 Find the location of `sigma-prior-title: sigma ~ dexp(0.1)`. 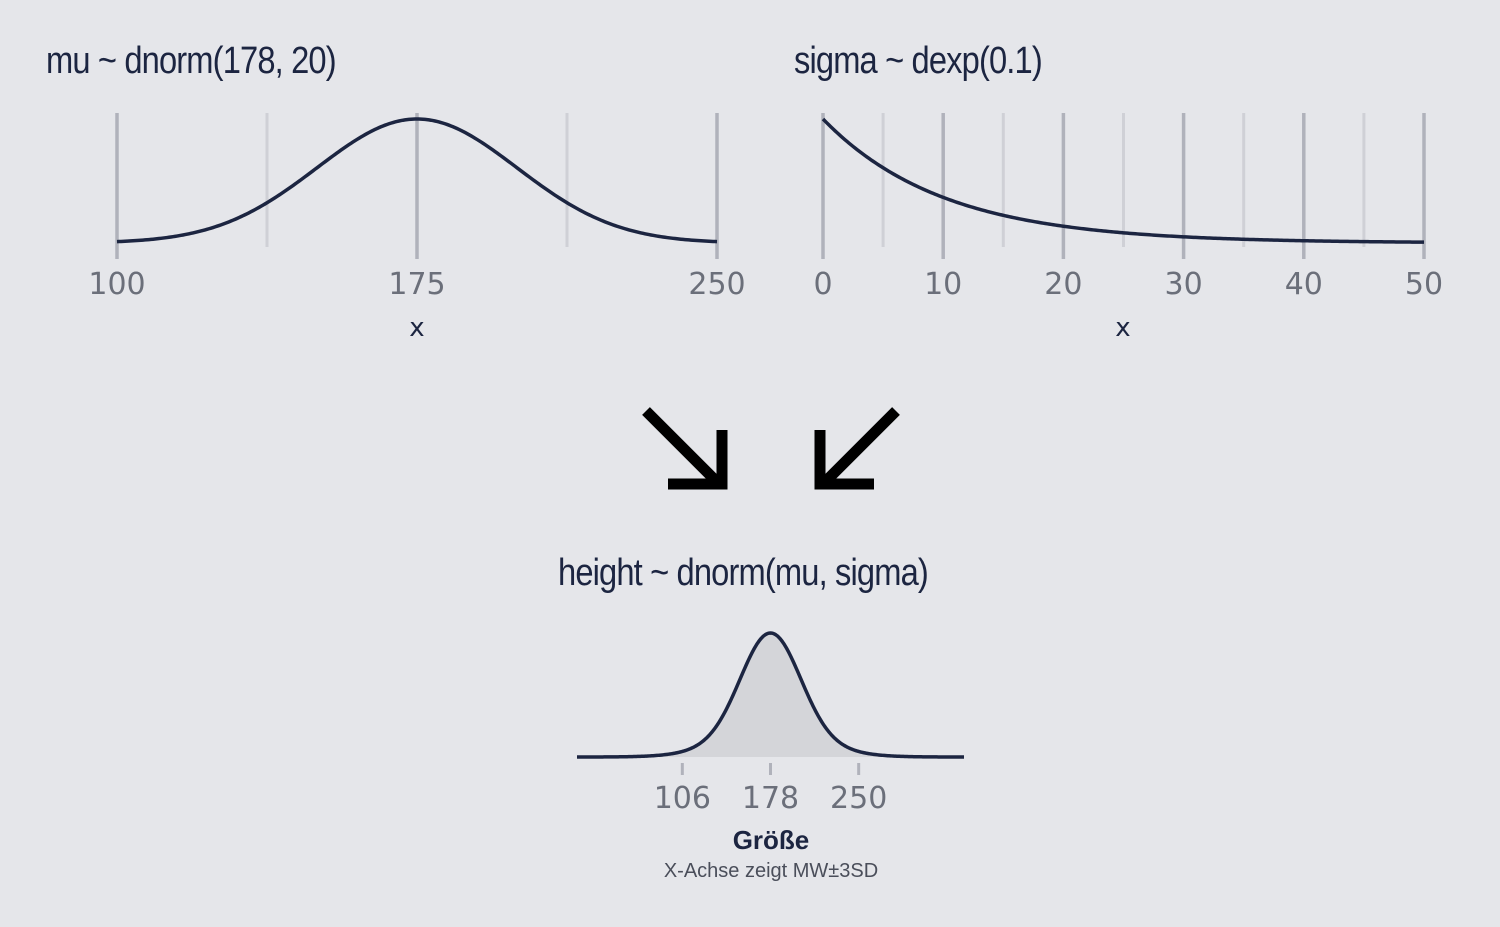

sigma-prior-title: sigma ~ dexp(0.1) is located at coordinates (918, 61).